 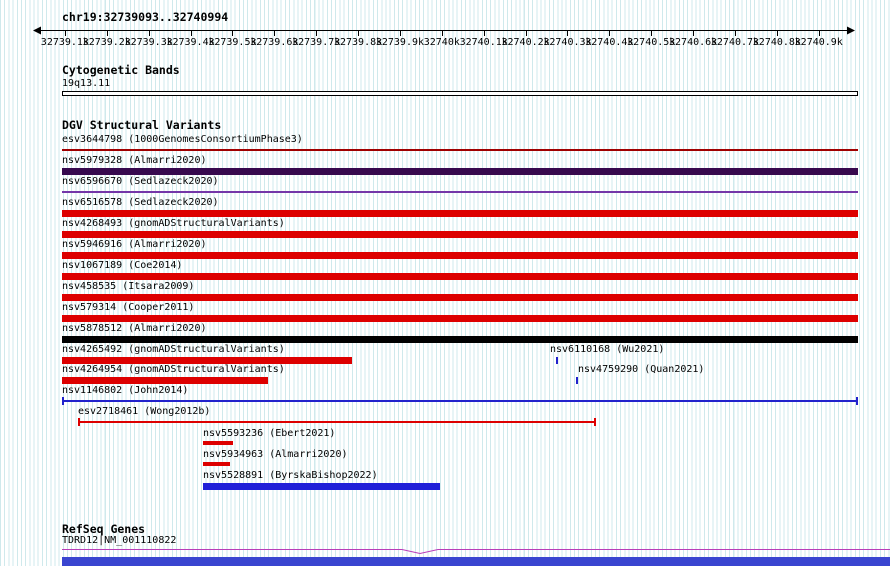 What do you see at coordinates (776, 42) in the screenshot?
I see `ruler-tick-label: 32740.8k` at bounding box center [776, 42].